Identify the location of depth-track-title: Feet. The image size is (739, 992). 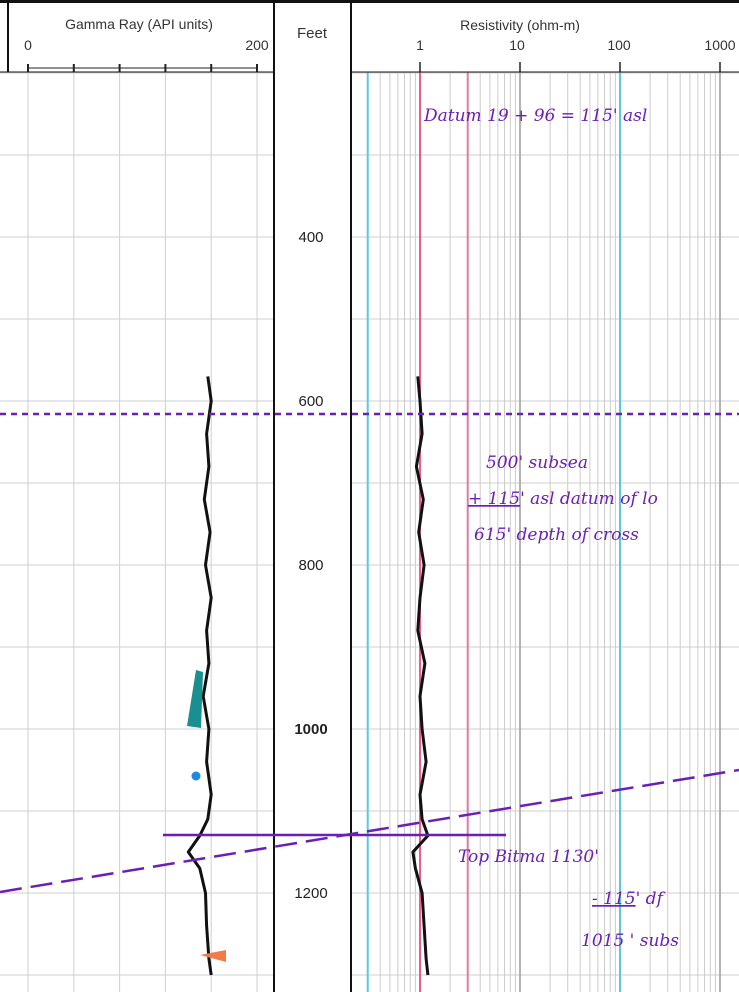
(312, 33).